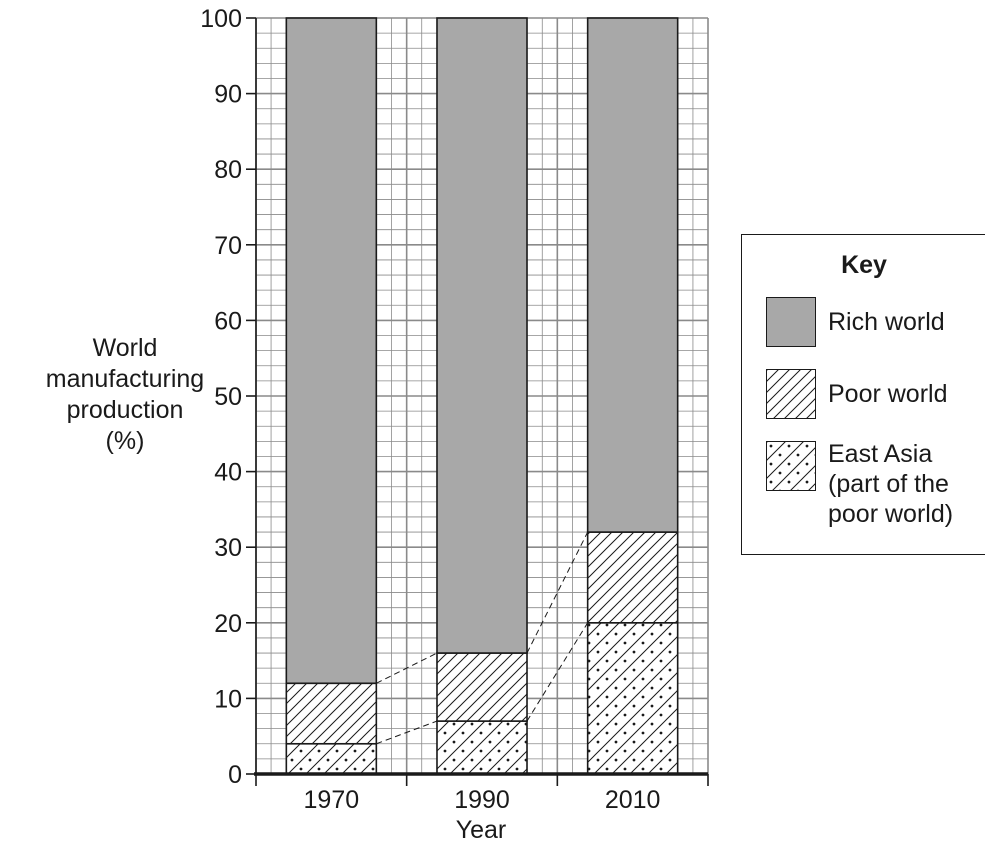 This screenshot has width=985, height=846. I want to click on bar-segment-rich-world-2010, so click(632, 275).